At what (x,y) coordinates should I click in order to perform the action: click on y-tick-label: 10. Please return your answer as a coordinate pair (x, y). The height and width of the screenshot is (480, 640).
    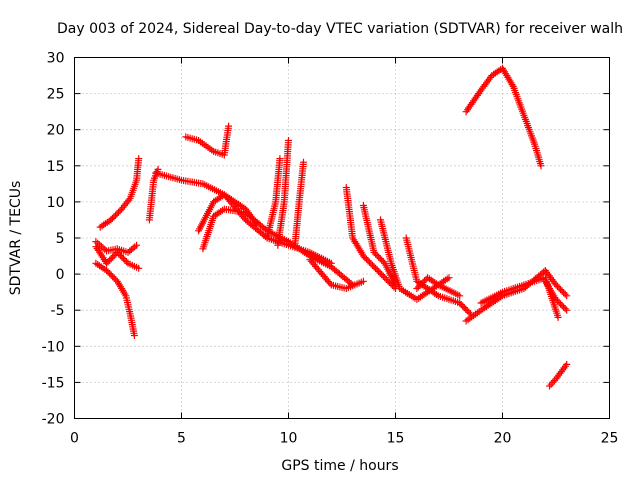
    Looking at the image, I should click on (56, 203).